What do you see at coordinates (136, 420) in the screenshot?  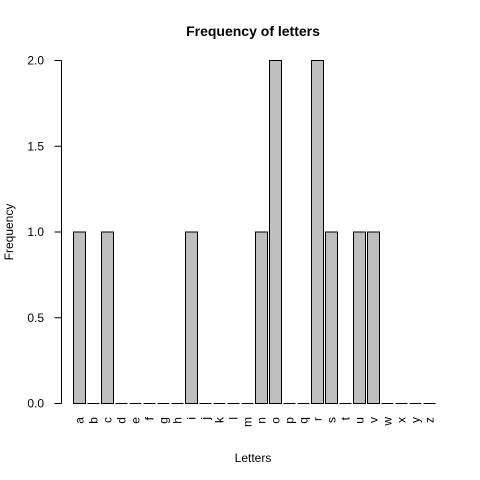 I see `x-tick-label-e: e` at bounding box center [136, 420].